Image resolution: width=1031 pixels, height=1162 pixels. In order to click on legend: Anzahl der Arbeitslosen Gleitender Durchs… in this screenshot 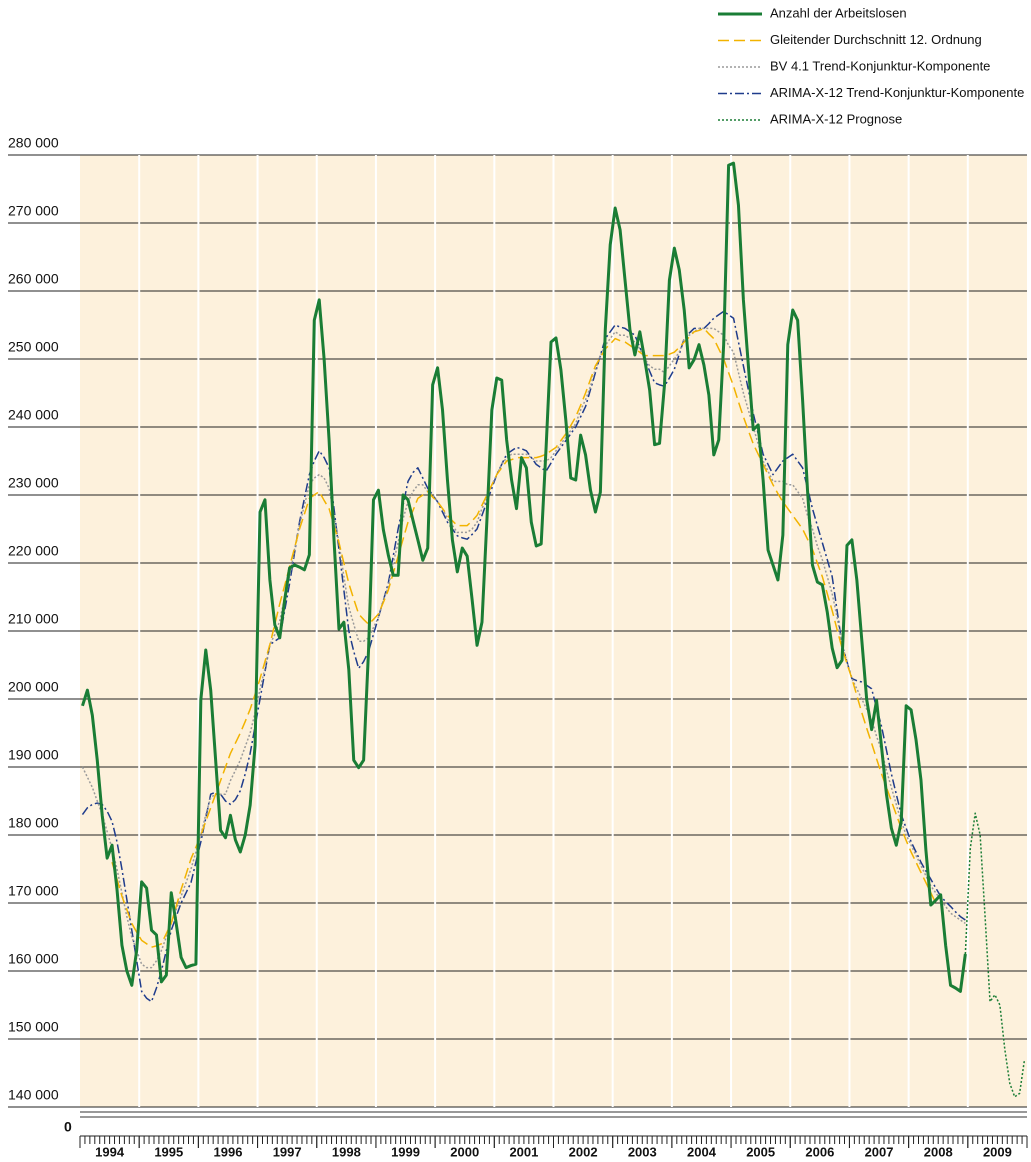, I will do `click(871, 65)`.